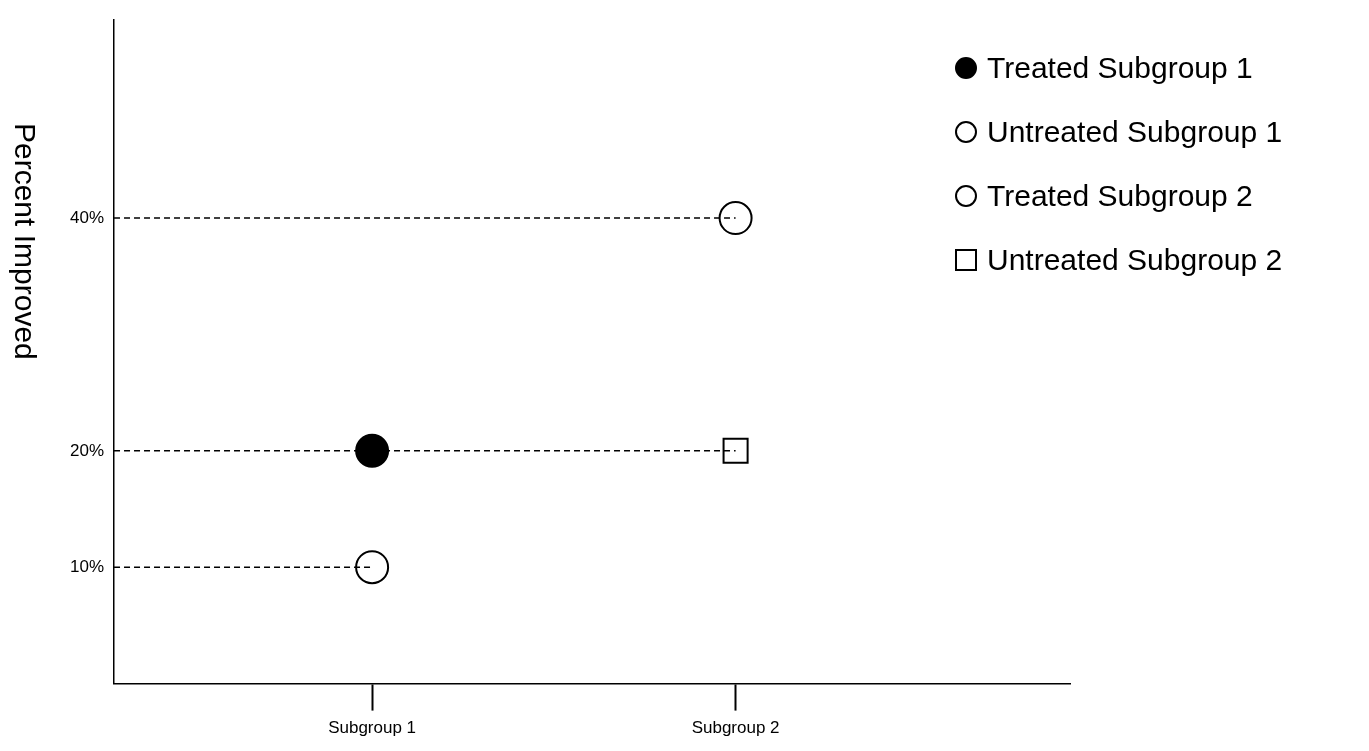  Describe the element at coordinates (25, 241) in the screenshot. I see `y-axis-title: Percent Improved` at that location.